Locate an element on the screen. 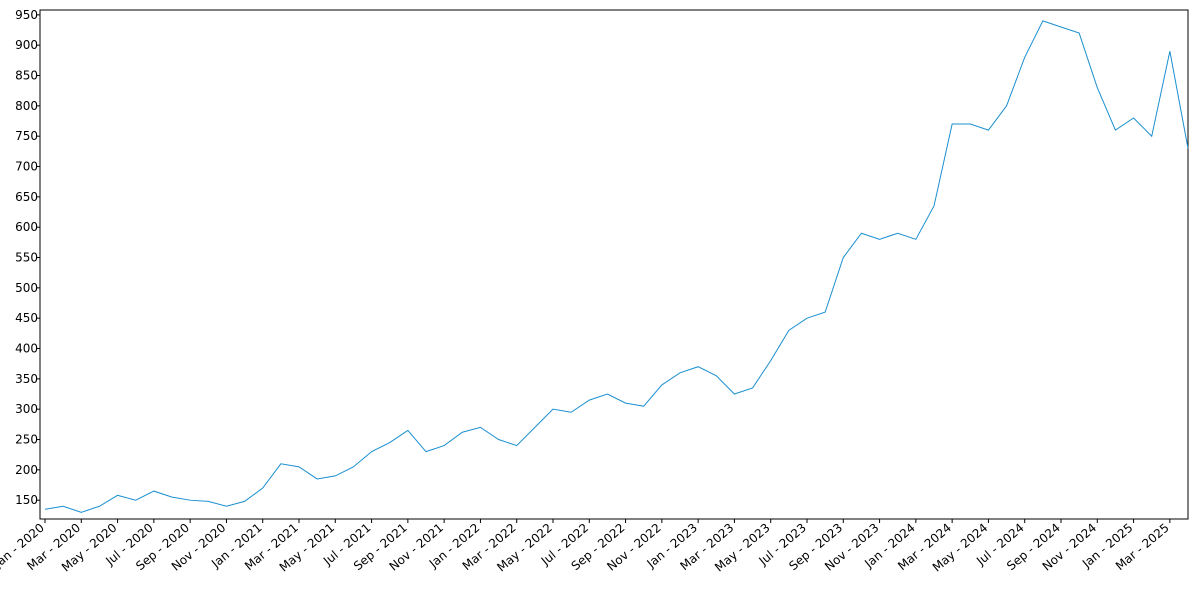 The width and height of the screenshot is (1200, 600). y-tick-label: 950 is located at coordinates (26, 15).